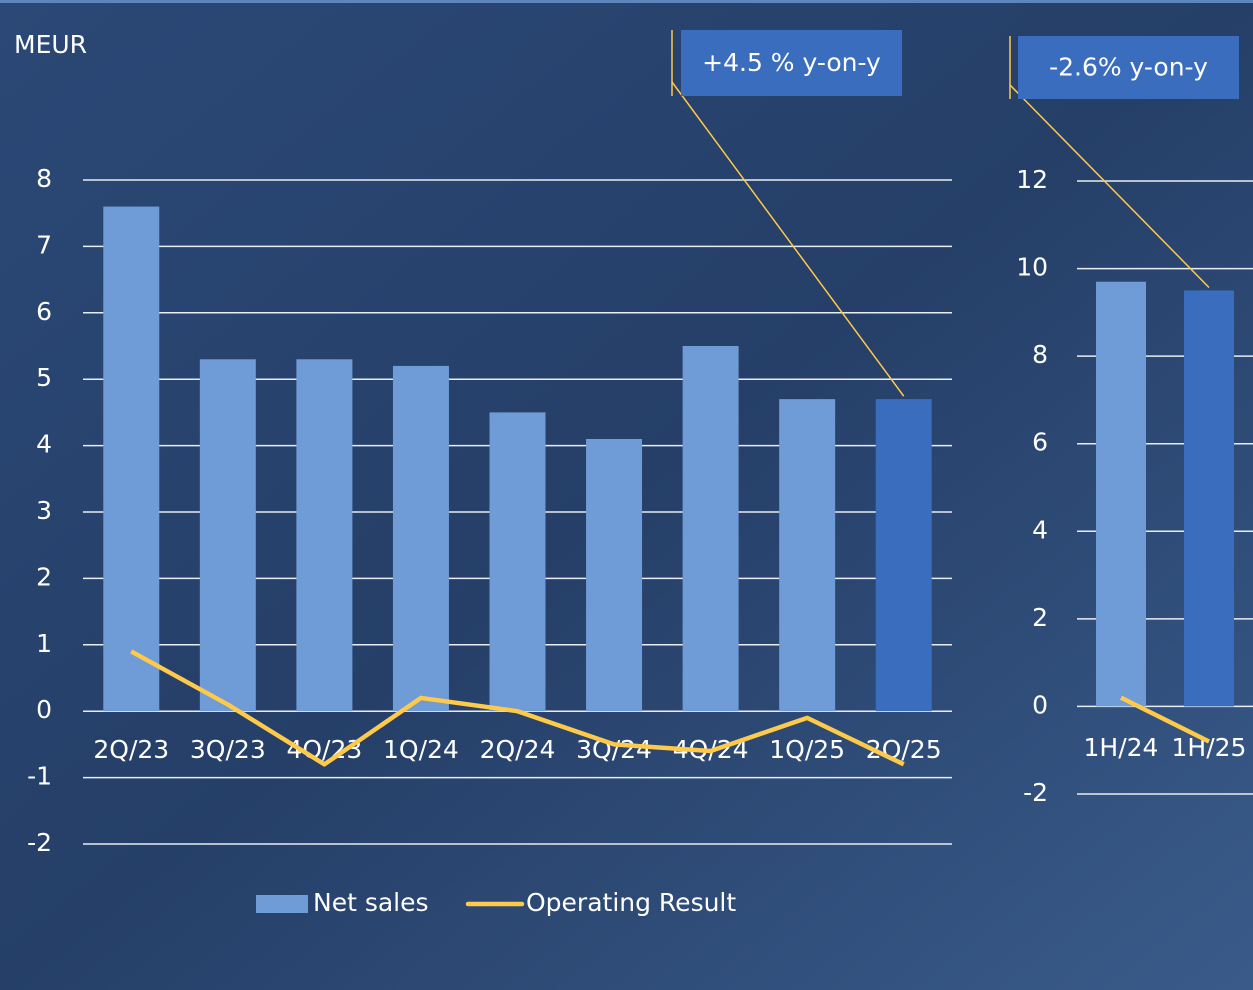 This screenshot has height=990, width=1253. What do you see at coordinates (44, 643) in the screenshot?
I see `y-tick-label: 1` at bounding box center [44, 643].